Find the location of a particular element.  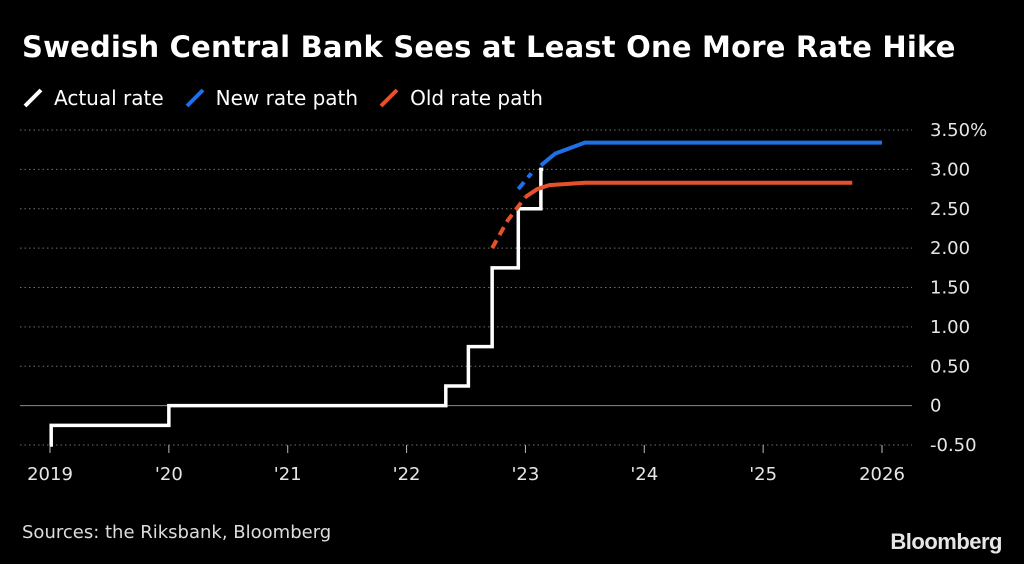

x-tick-label-6: '25 is located at coordinates (763, 474).